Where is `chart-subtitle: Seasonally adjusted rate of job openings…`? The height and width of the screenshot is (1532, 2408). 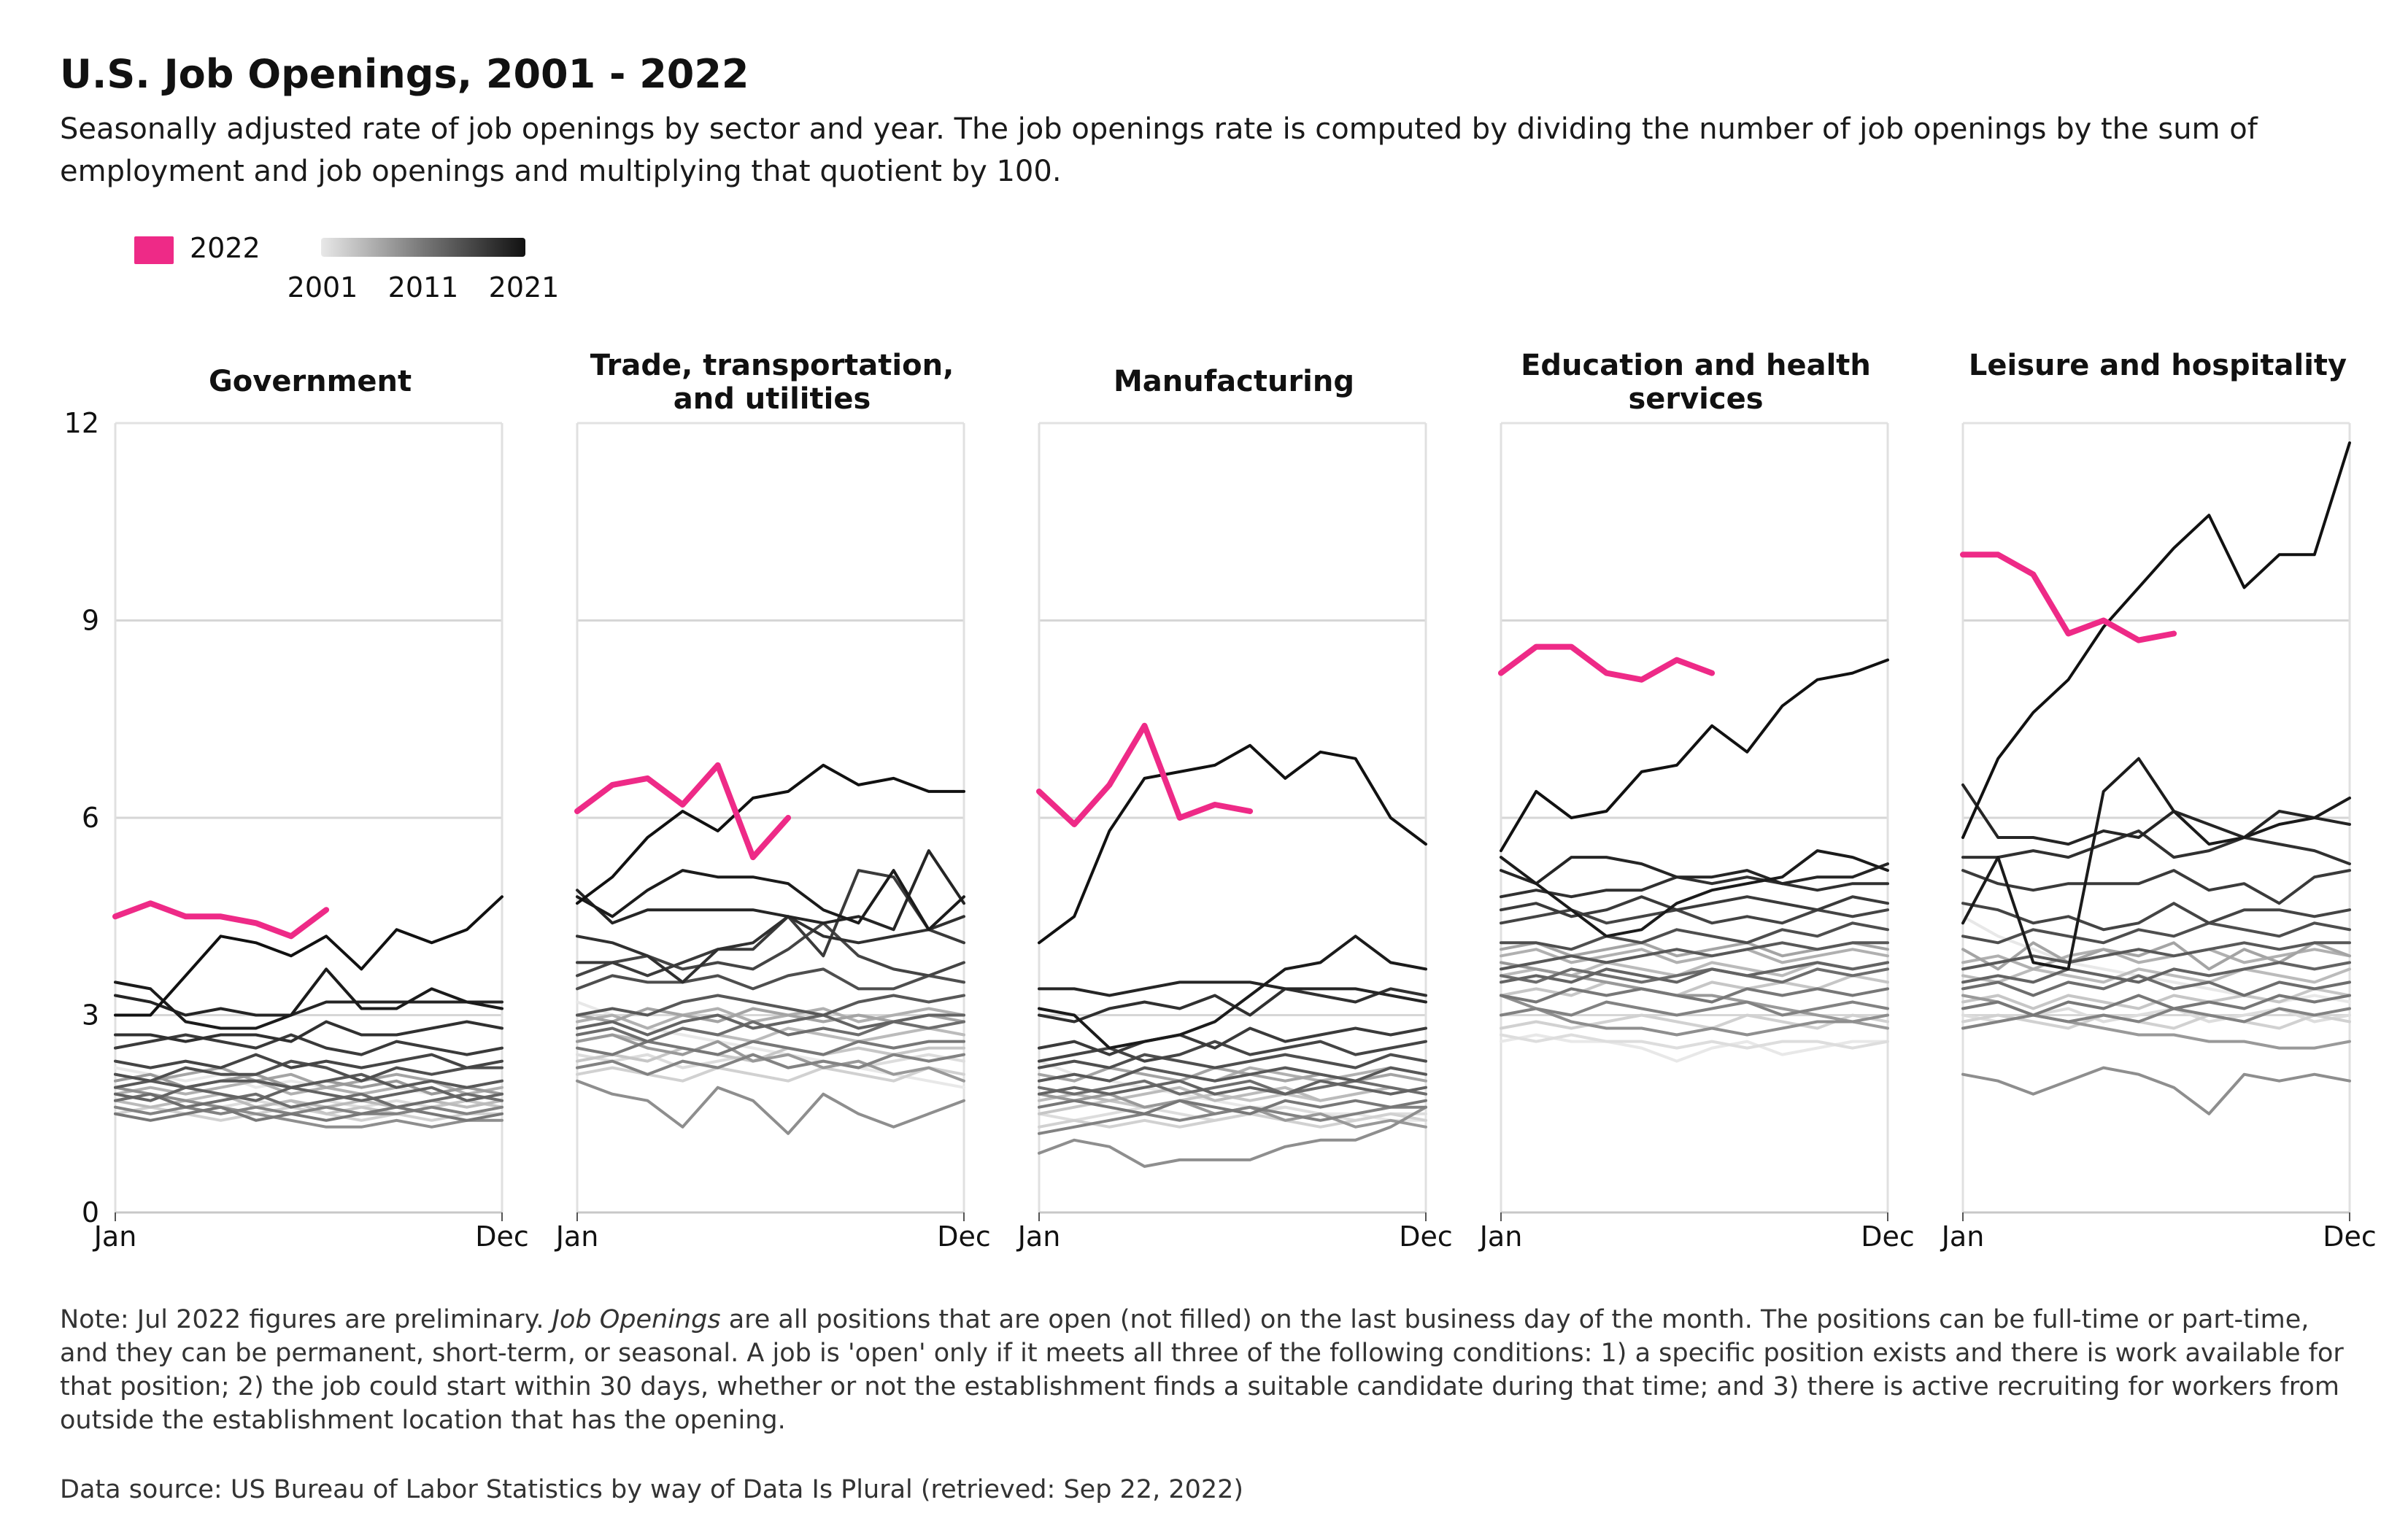 chart-subtitle: Seasonally adjusted rate of job openings… is located at coordinates (1159, 150).